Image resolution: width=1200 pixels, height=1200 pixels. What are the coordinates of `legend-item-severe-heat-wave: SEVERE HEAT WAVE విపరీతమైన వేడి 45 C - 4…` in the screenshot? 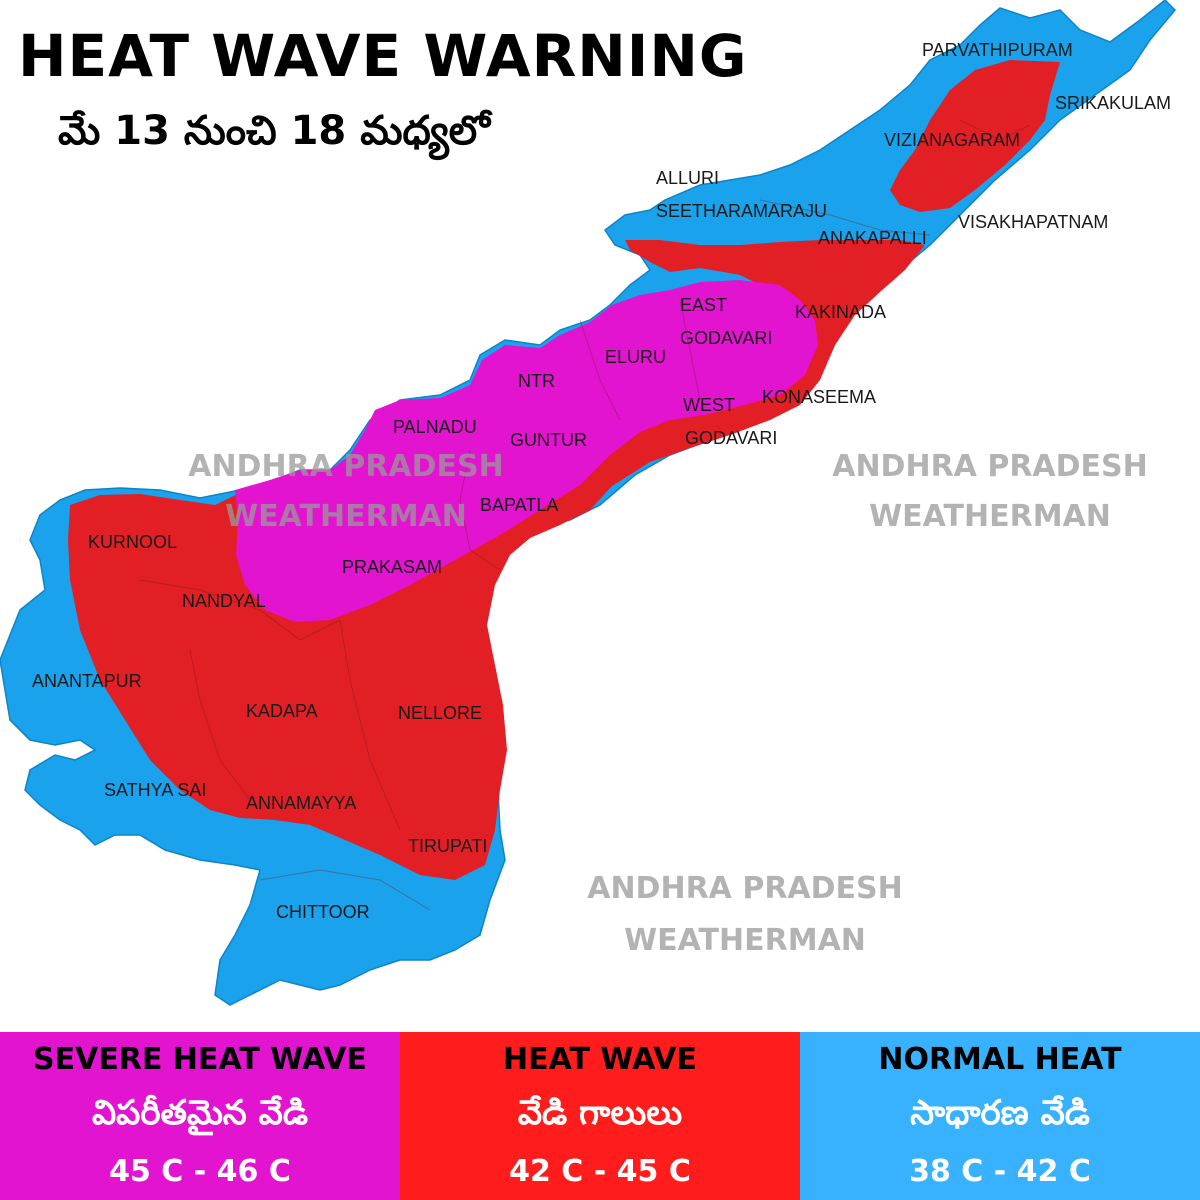 It's located at (200, 1116).